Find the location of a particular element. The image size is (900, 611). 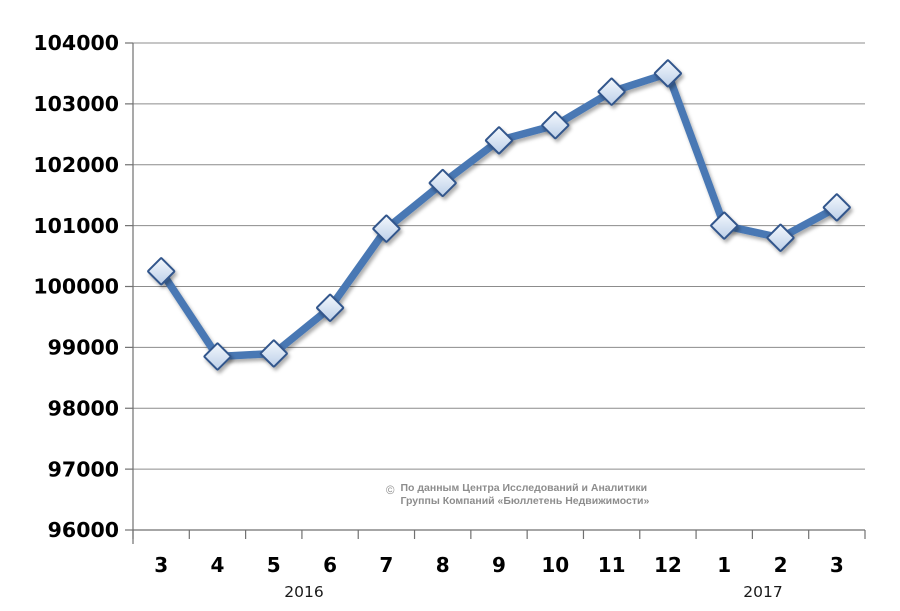

y-axis-label: 102000 is located at coordinates (76, 165).